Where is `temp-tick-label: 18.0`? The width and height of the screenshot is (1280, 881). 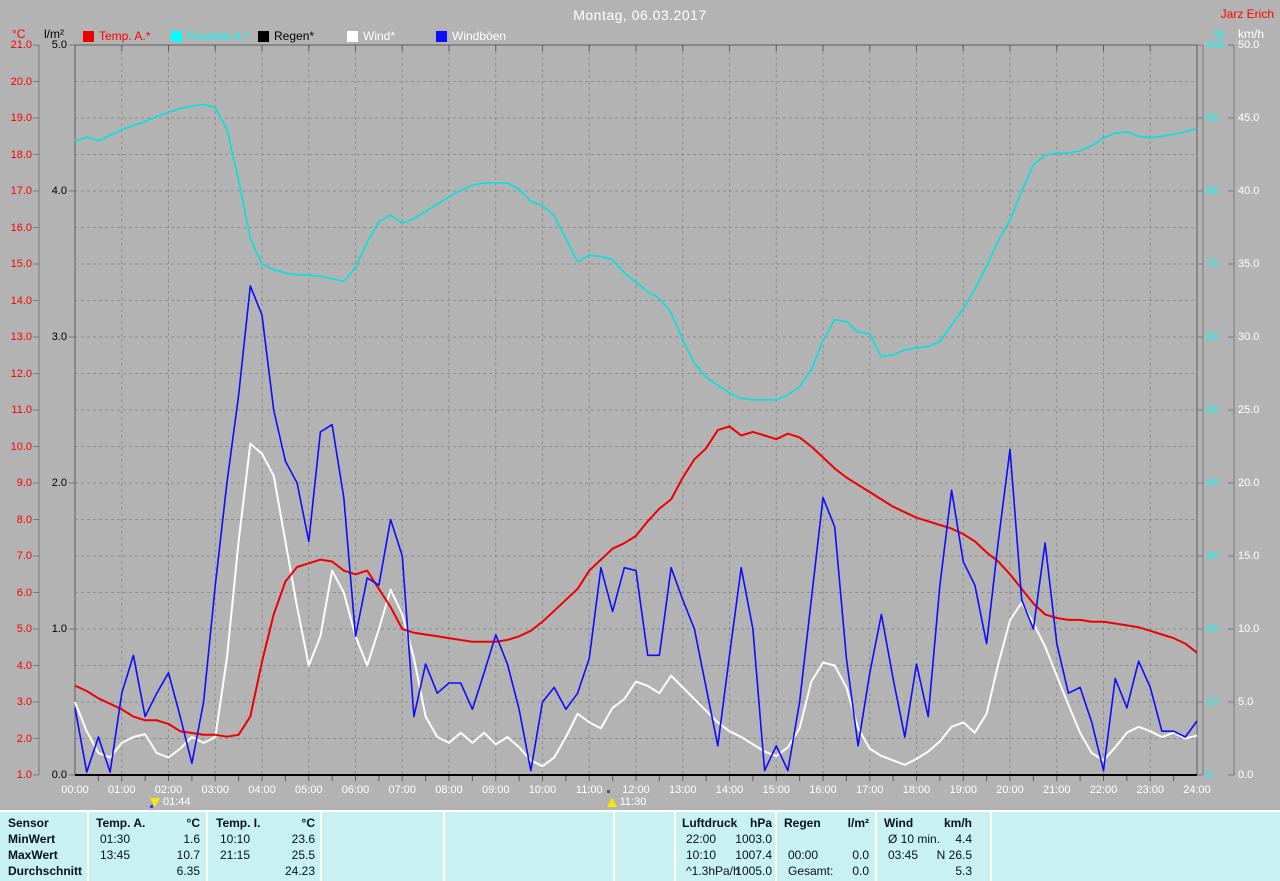
temp-tick-label: 18.0 is located at coordinates (21, 154).